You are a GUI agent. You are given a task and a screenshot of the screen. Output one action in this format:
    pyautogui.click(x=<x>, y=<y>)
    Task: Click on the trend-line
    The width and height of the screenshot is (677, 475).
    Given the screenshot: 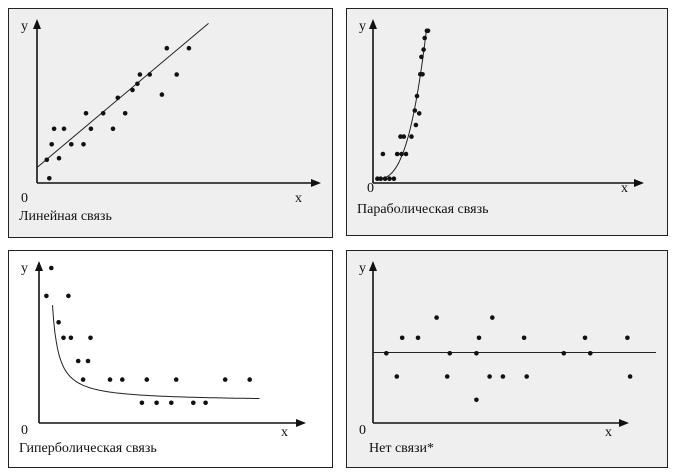 What is the action you would take?
    pyautogui.click(x=122, y=95)
    